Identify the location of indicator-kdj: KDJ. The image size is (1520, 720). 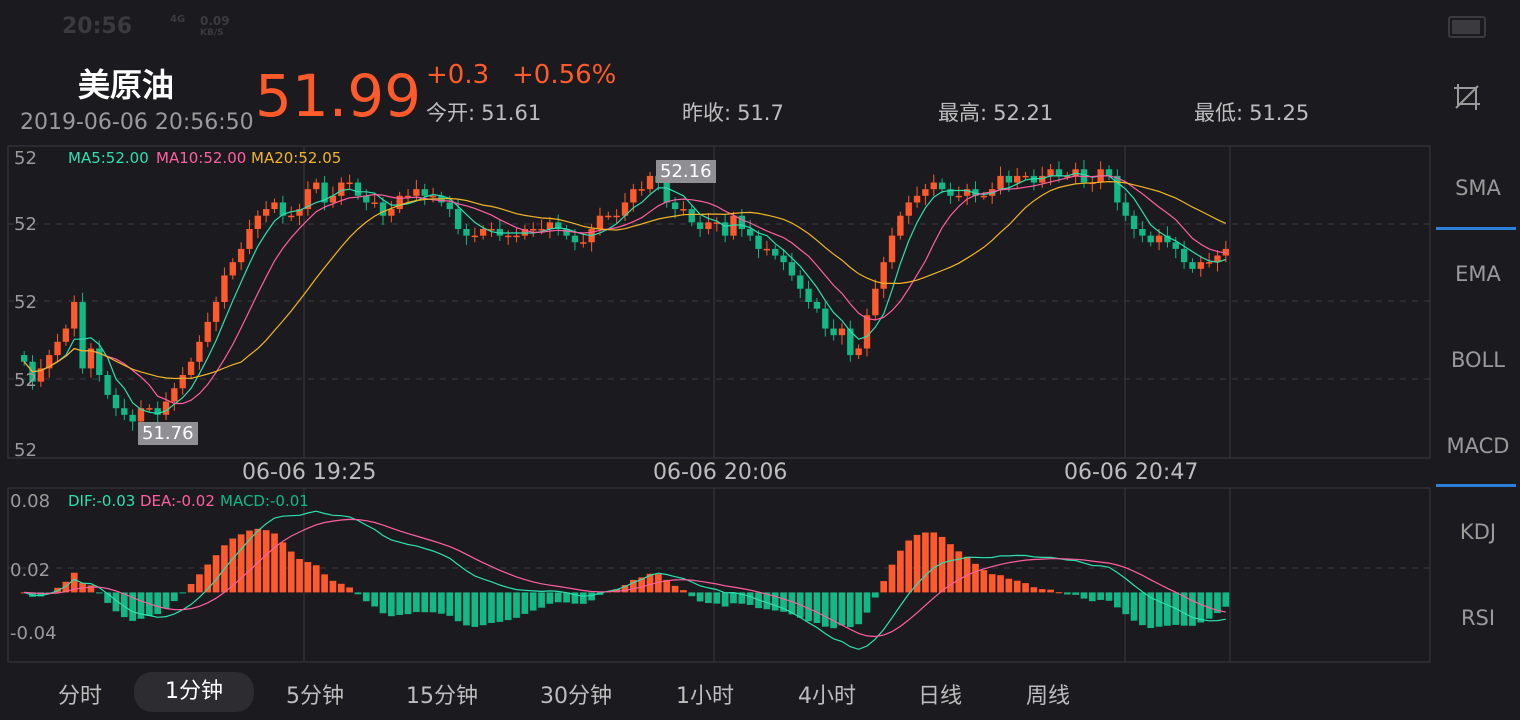
(1478, 532).